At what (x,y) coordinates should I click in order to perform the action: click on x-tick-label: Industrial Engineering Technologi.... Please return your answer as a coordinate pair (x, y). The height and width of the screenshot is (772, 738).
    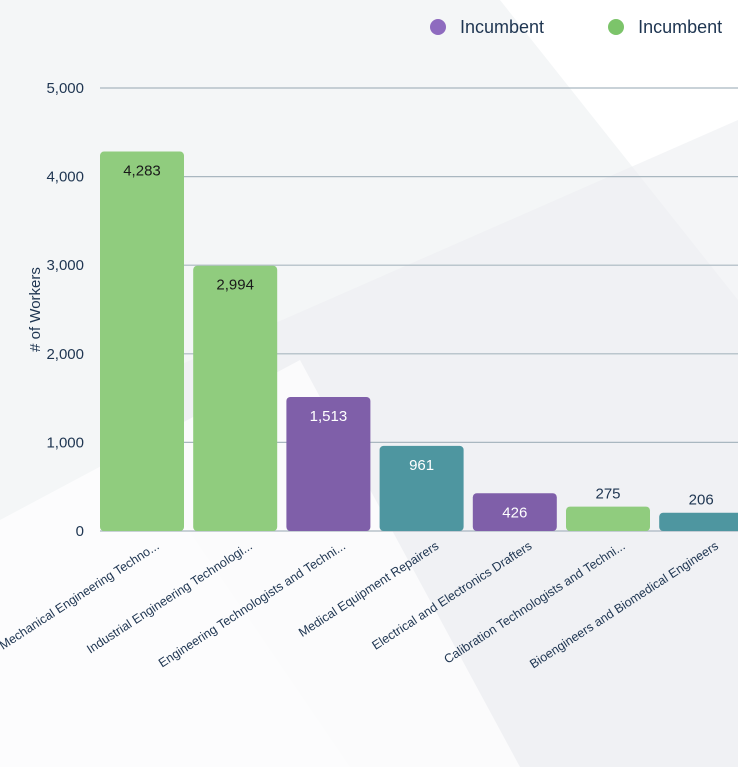
    Looking at the image, I should click on (169, 598).